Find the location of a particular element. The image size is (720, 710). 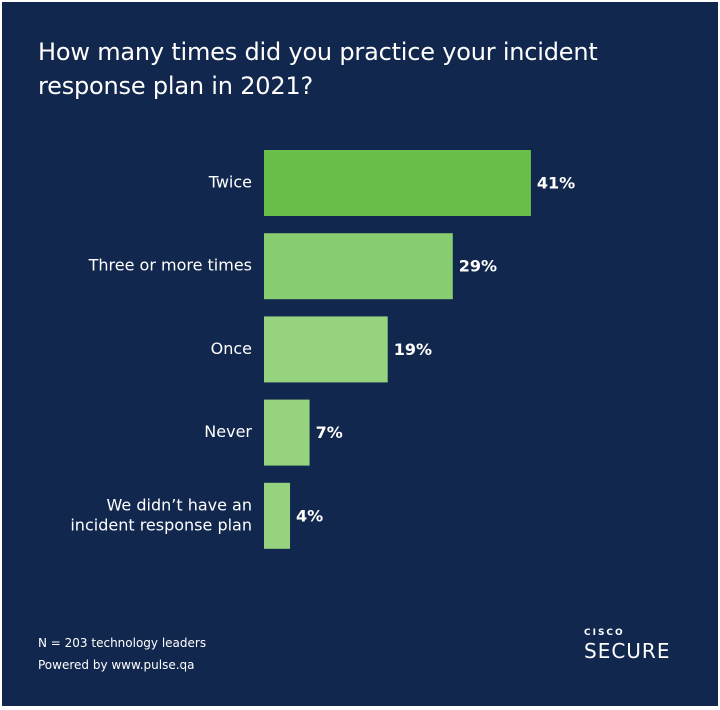

logo-brand-text: CISCO is located at coordinates (604, 633).